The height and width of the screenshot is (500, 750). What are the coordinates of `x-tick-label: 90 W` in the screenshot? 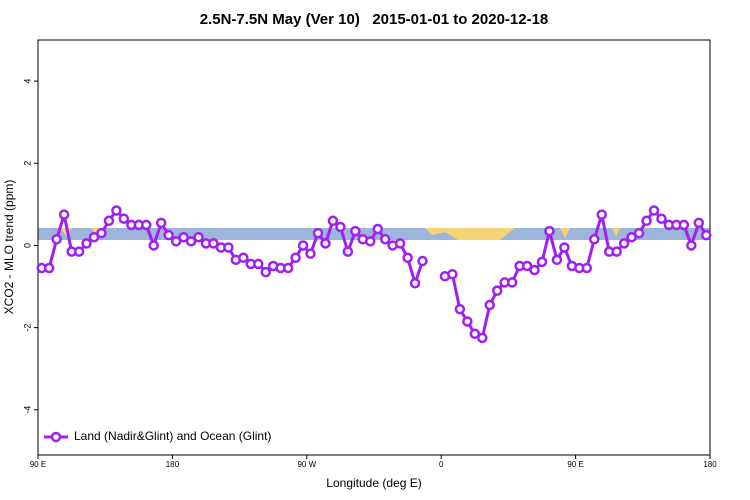 It's located at (306, 464).